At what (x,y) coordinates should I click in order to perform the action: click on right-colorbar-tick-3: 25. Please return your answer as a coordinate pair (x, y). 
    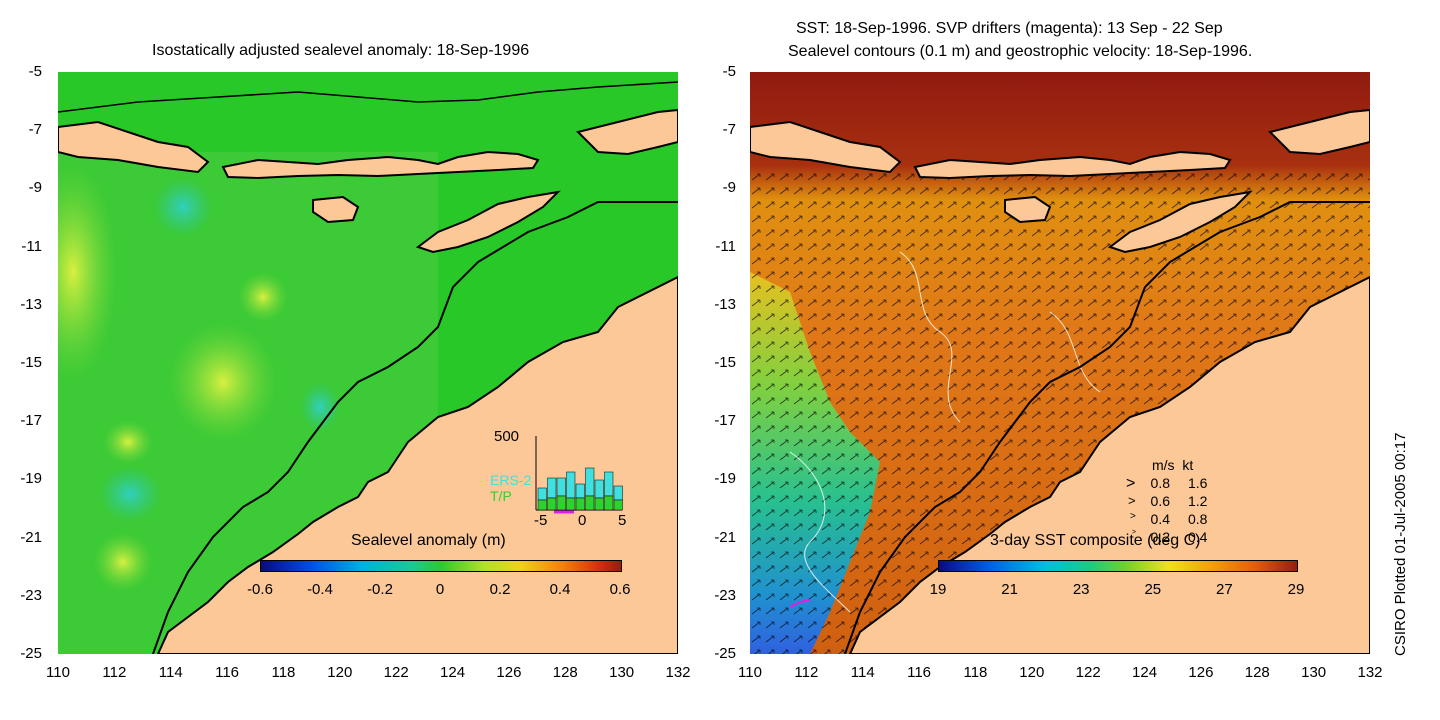
    Looking at the image, I should click on (1153, 589).